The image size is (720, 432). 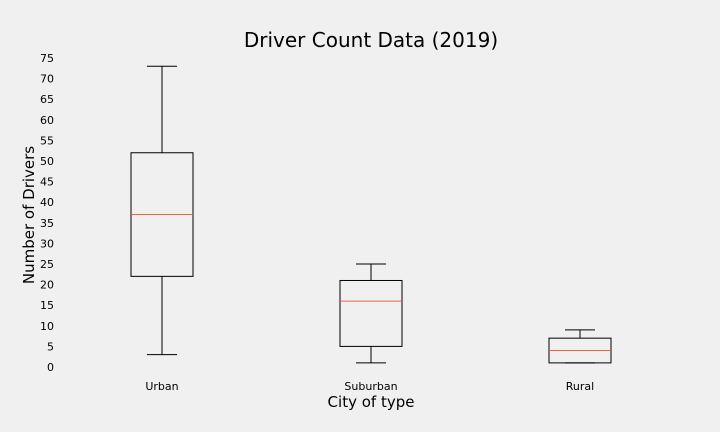 What do you see at coordinates (50, 367) in the screenshot?
I see `y-tick-label: 0` at bounding box center [50, 367].